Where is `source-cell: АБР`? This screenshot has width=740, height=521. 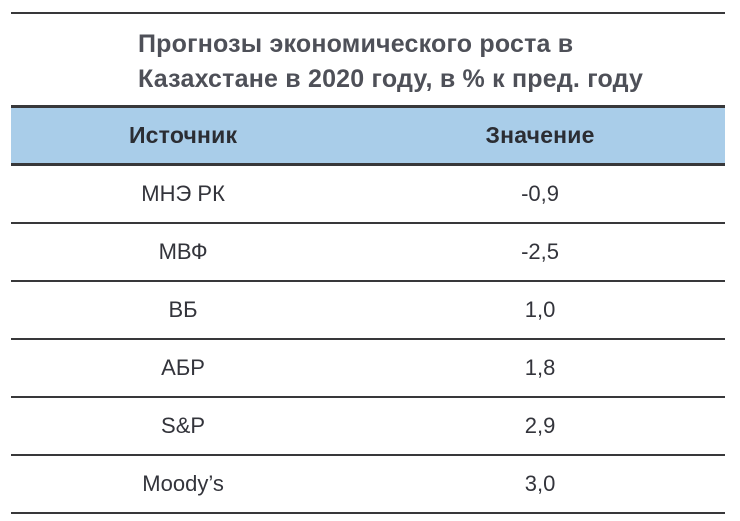
source-cell: АБР is located at coordinates (183, 368).